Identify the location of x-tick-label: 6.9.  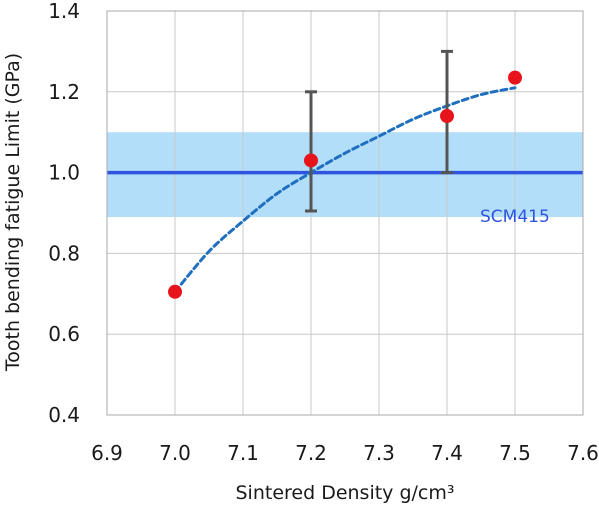
(107, 453).